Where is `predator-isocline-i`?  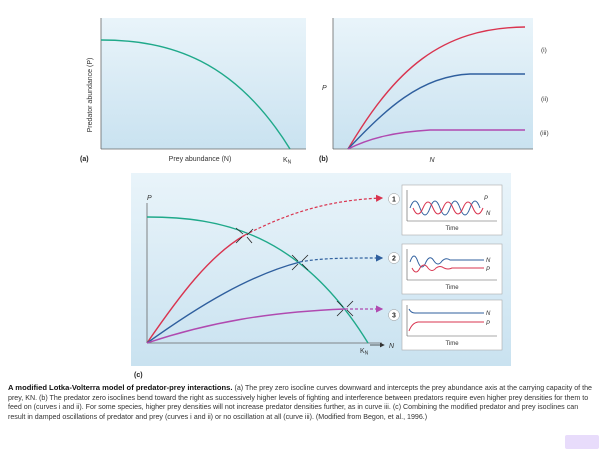 predator-isocline-i is located at coordinates (436, 88).